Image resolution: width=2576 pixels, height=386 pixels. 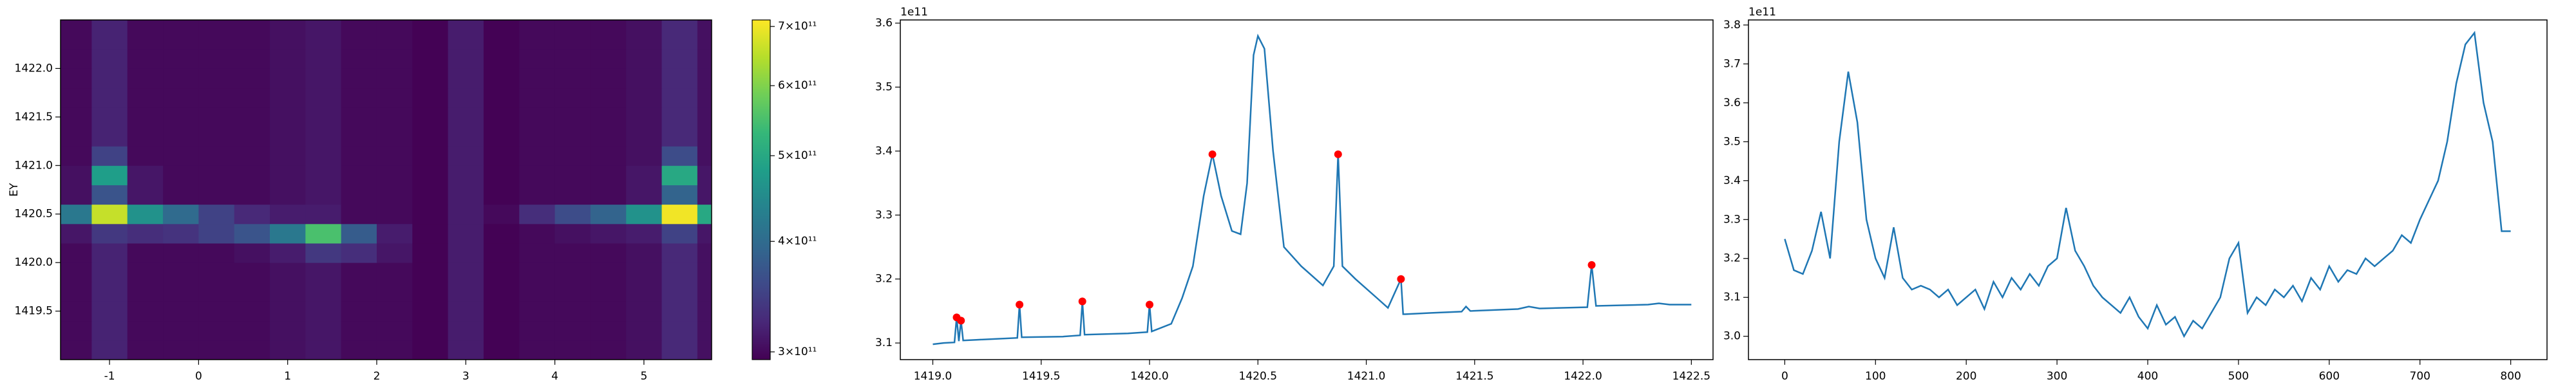 What do you see at coordinates (1082, 301) in the screenshot?
I see `peak-marker` at bounding box center [1082, 301].